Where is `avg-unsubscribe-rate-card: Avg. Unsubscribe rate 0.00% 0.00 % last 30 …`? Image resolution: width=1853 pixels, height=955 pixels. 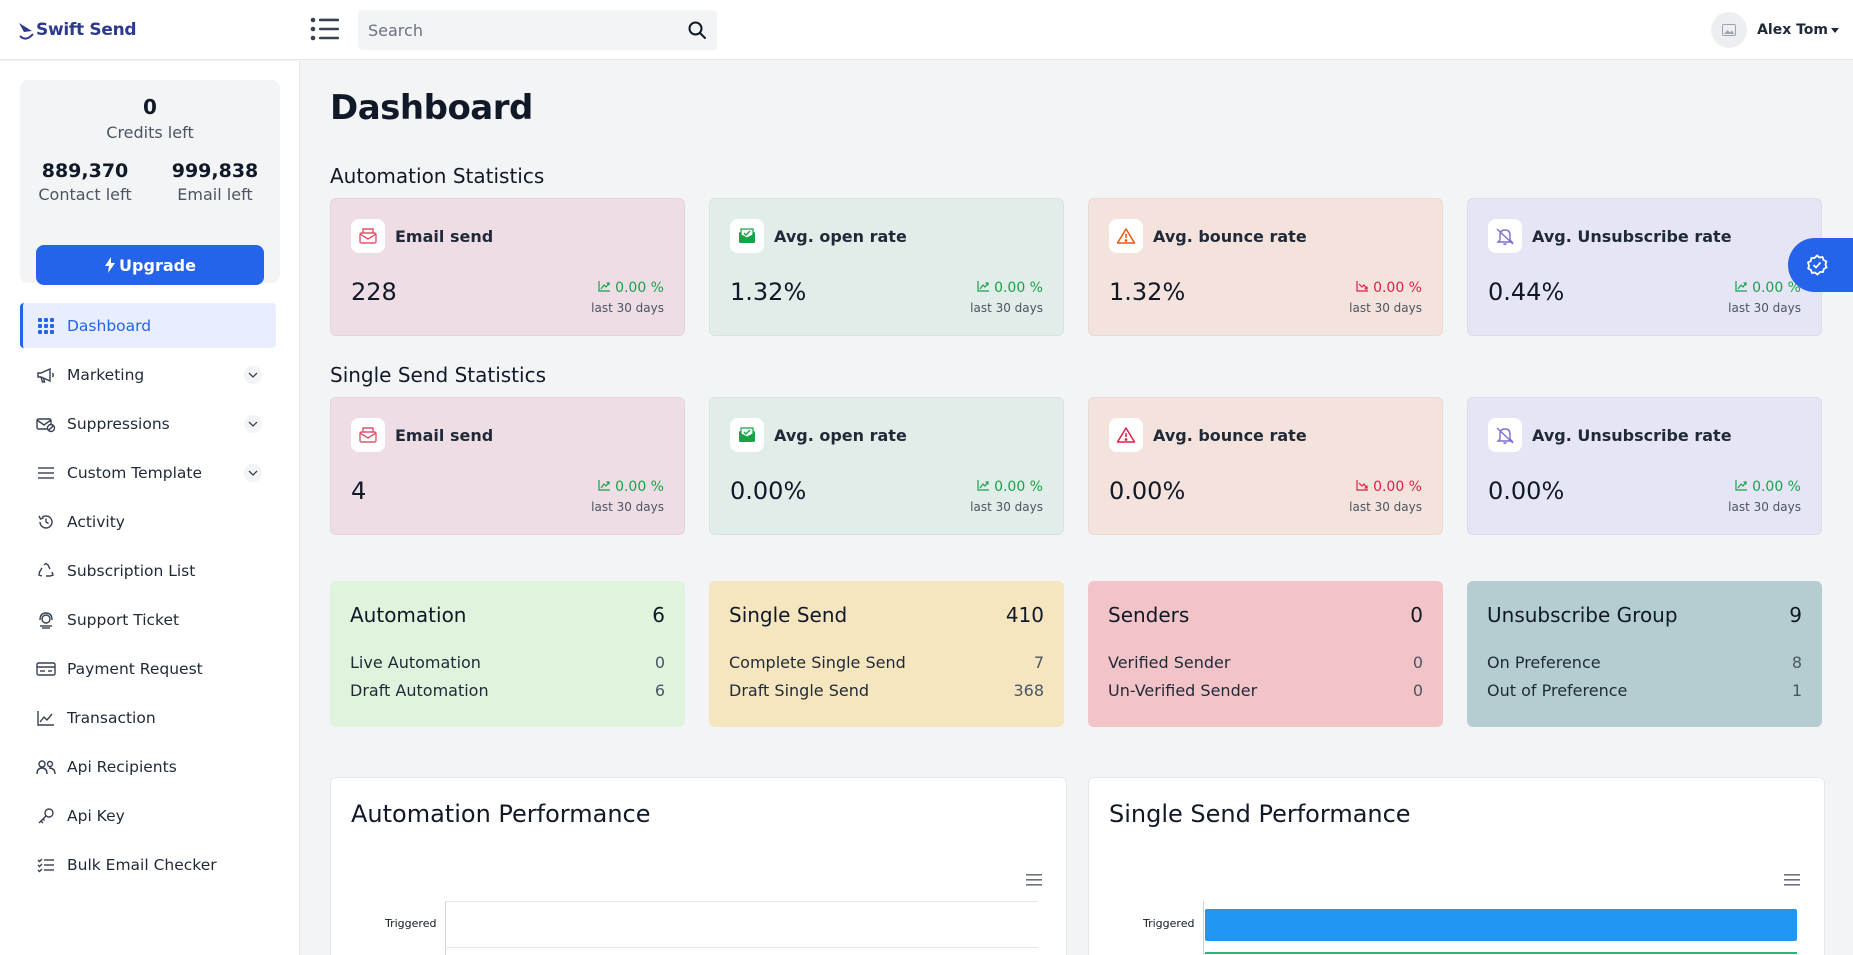 avg-unsubscribe-rate-card: Avg. Unsubscribe rate 0.00% 0.00 % last 30 … is located at coordinates (1644, 466).